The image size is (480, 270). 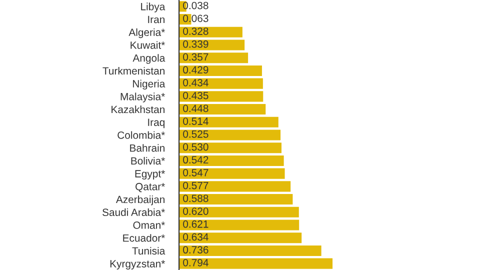 What do you see at coordinates (147, 45) in the screenshot?
I see `y-tick-label: Kuwait*` at bounding box center [147, 45].